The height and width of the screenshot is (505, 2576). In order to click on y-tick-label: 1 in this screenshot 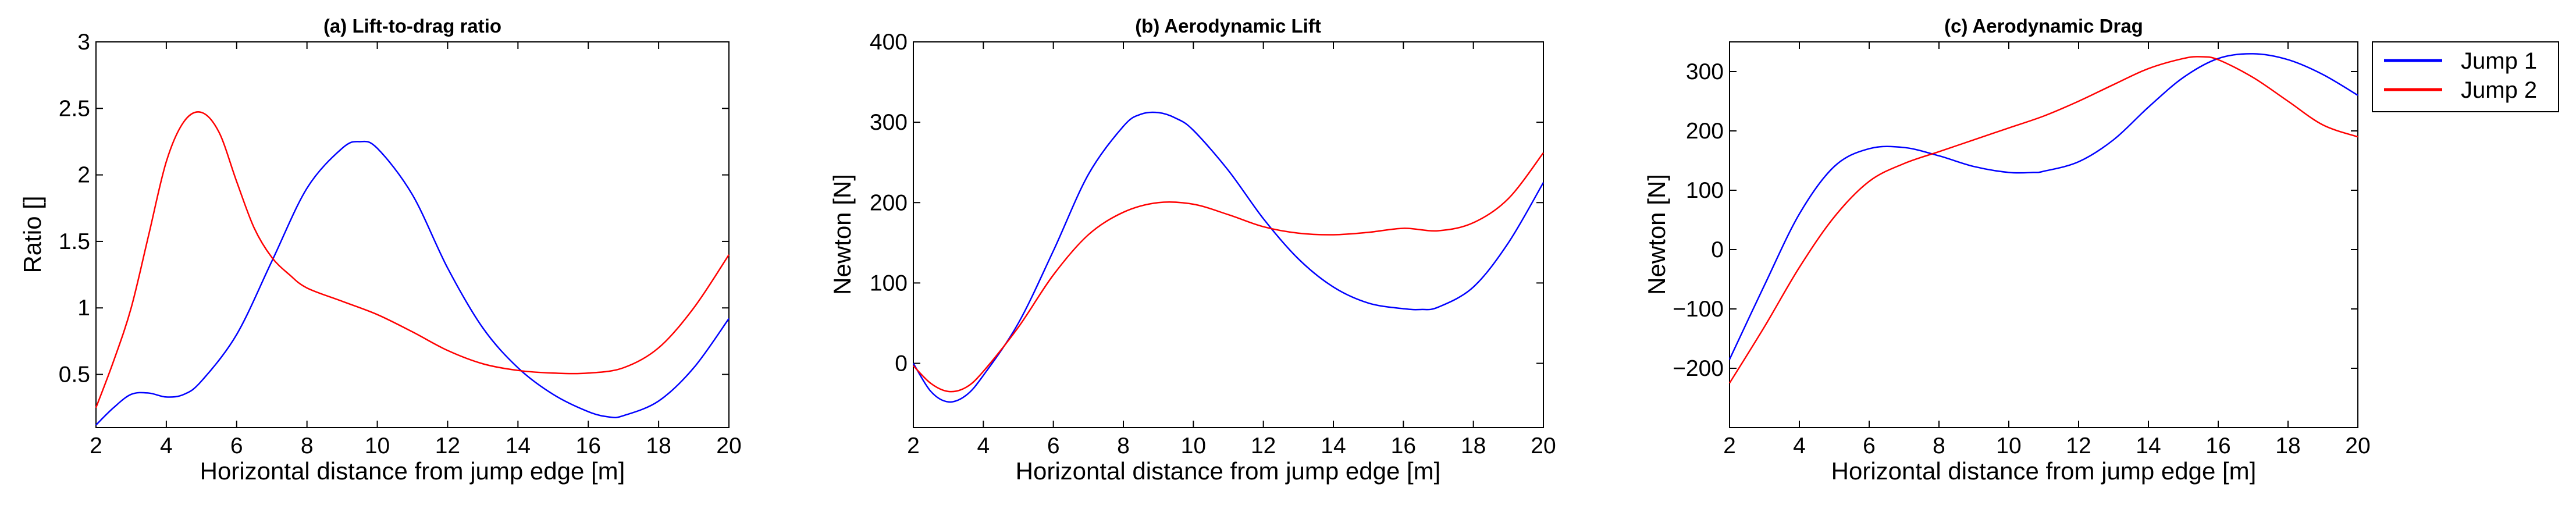, I will do `click(84, 308)`.